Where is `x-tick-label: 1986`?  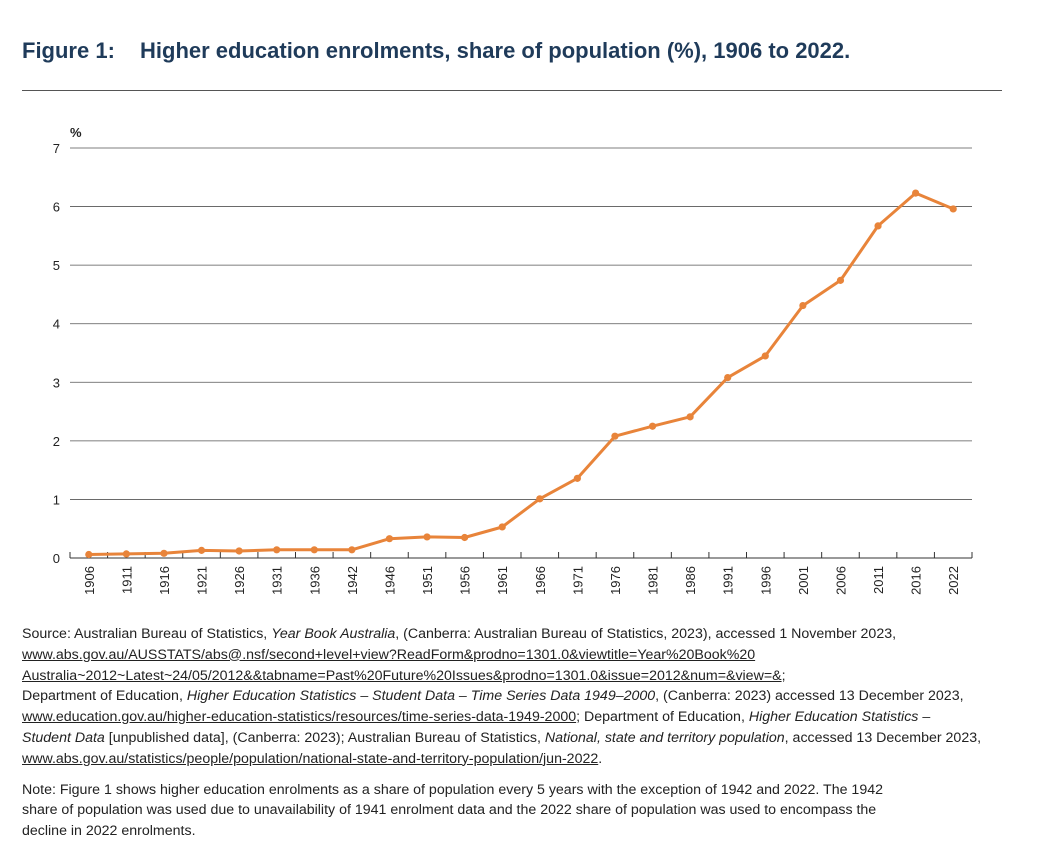
x-tick-label: 1986 is located at coordinates (690, 580).